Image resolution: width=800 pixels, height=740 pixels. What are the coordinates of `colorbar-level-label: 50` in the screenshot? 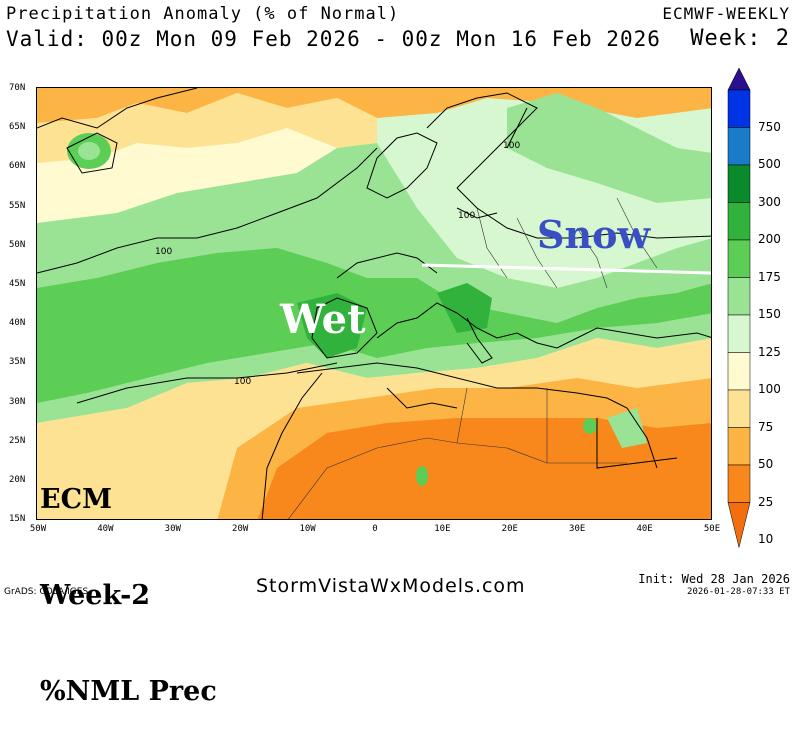 It's located at (766, 464).